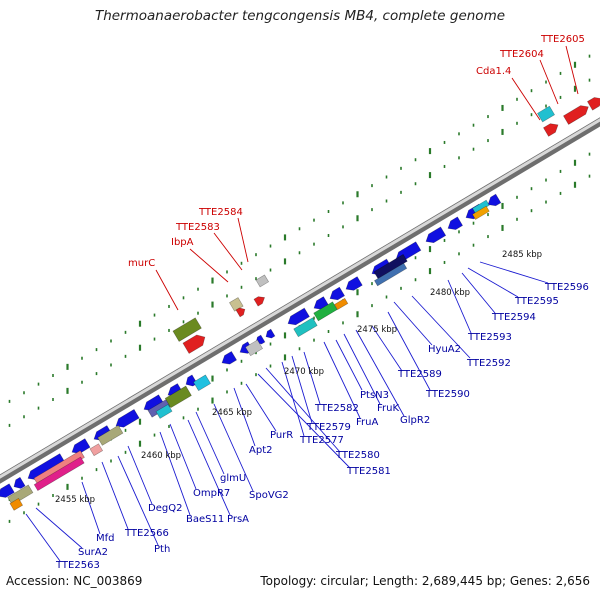  I want to click on gene-label-glpr2: GlpR2, so click(415, 420).